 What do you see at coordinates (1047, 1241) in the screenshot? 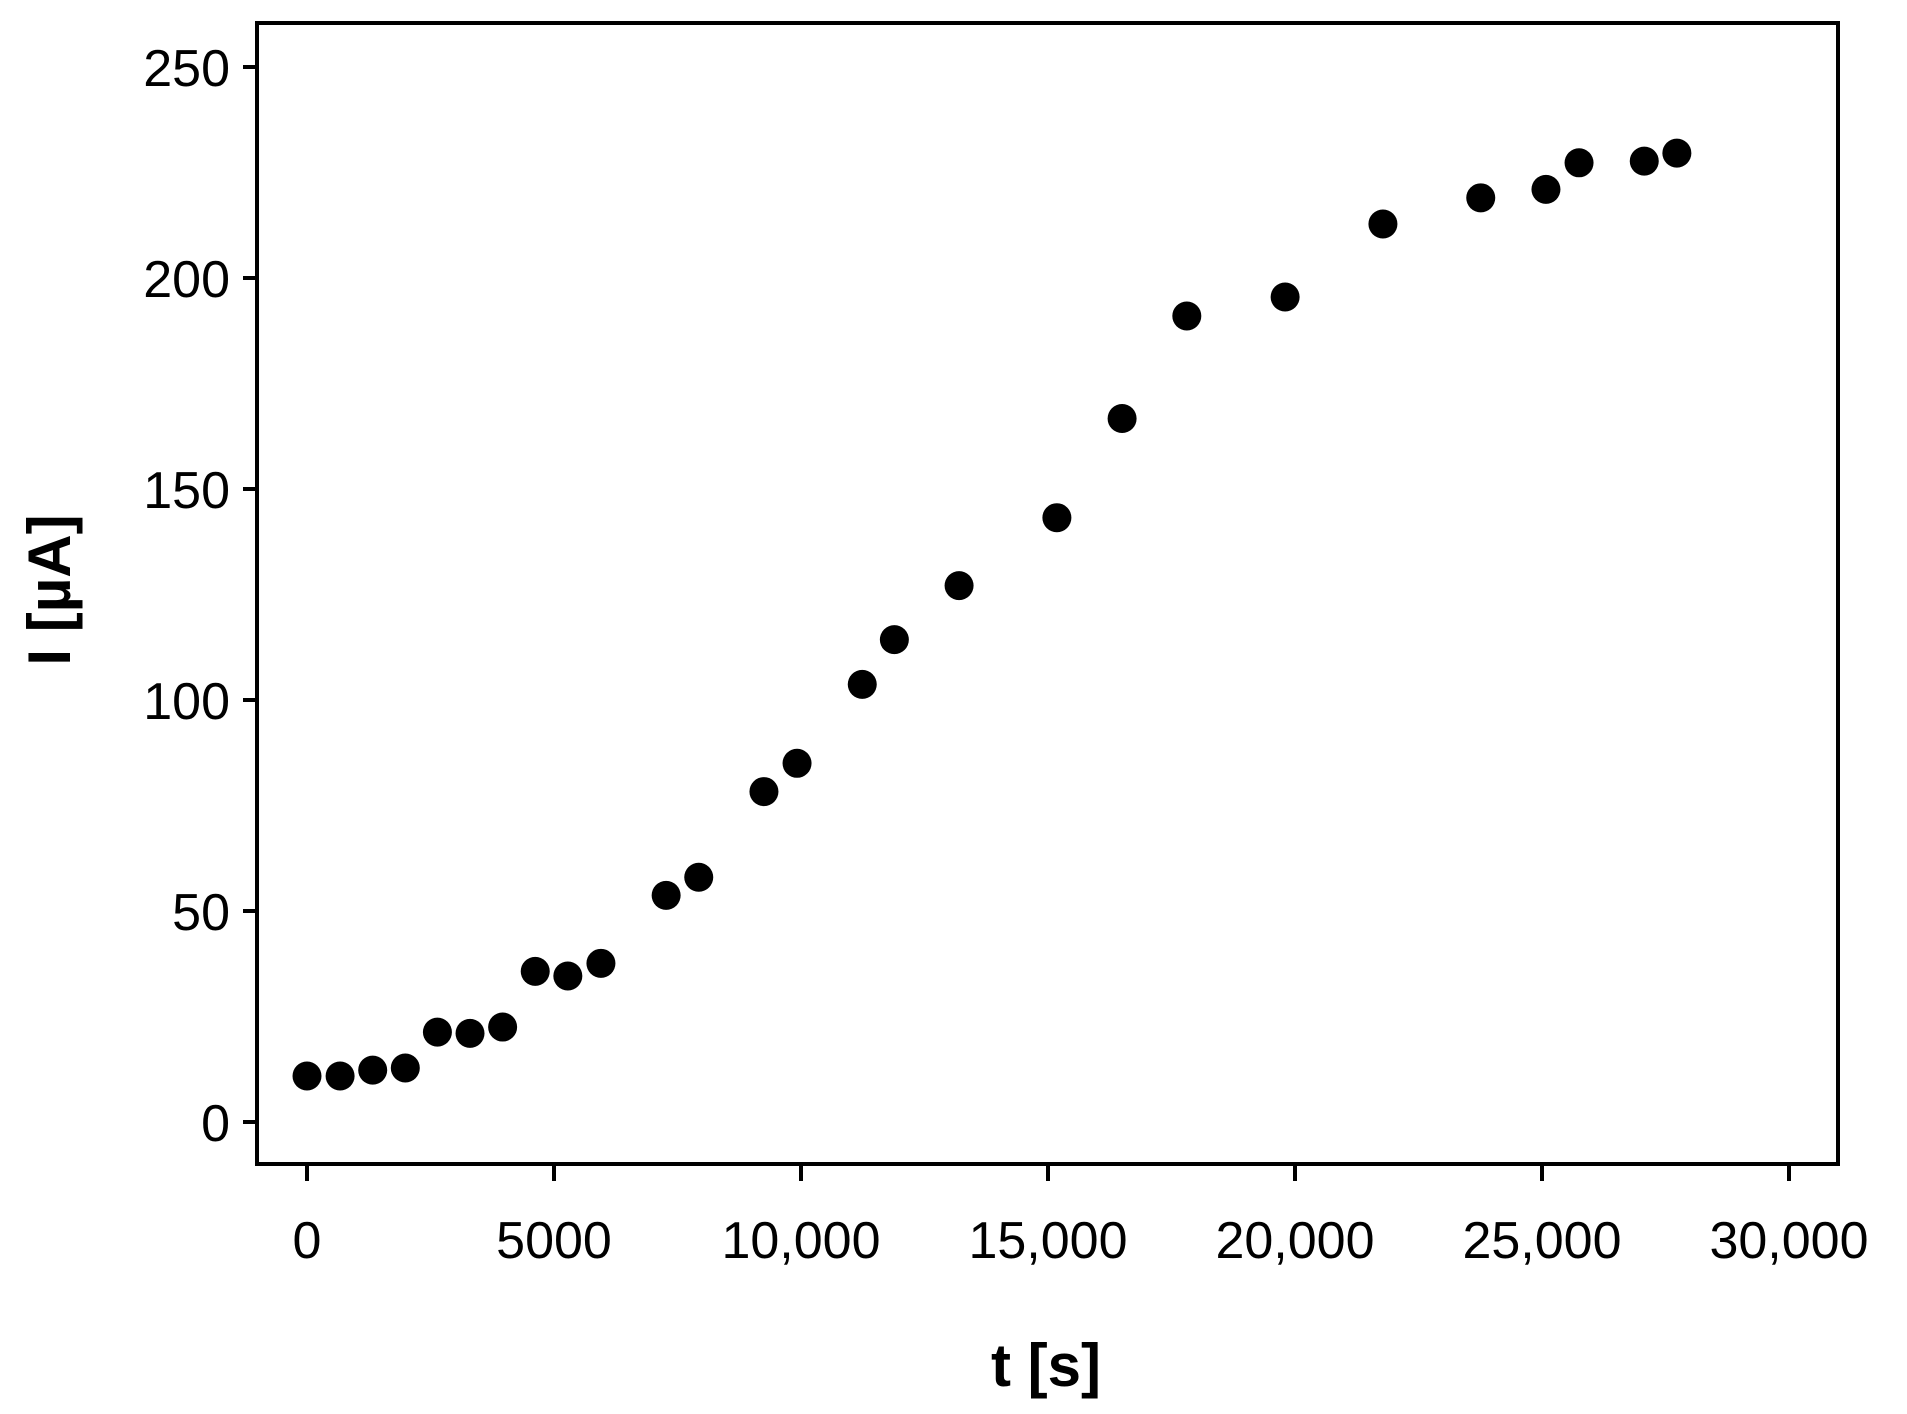
I see `x-tick-label: 15,000` at bounding box center [1047, 1241].